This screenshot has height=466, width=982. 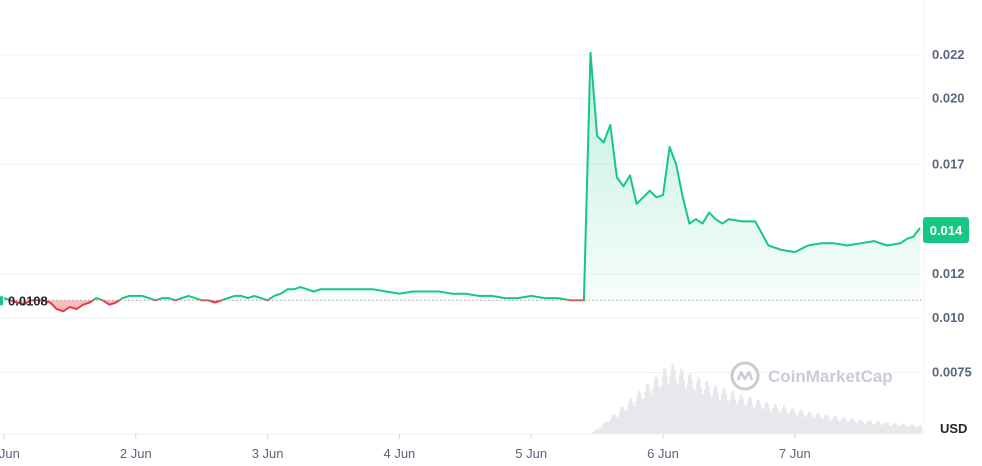 What do you see at coordinates (1, 301) in the screenshot?
I see `start-marker-bar` at bounding box center [1, 301].